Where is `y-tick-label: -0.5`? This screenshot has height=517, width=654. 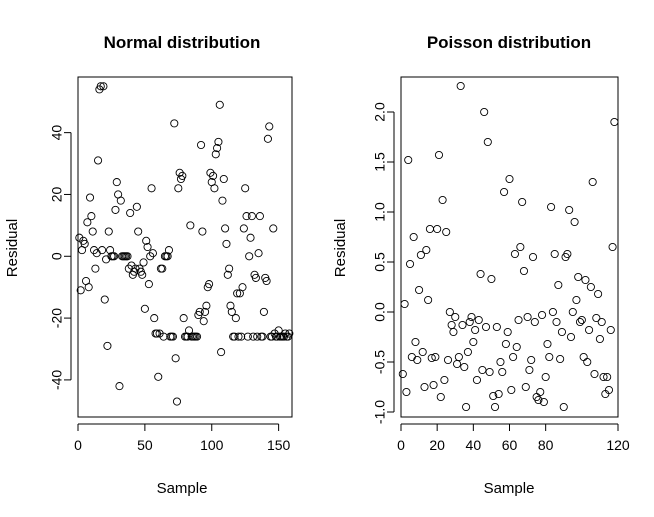
y-tick-label: -0.5 is located at coordinates (380, 362).